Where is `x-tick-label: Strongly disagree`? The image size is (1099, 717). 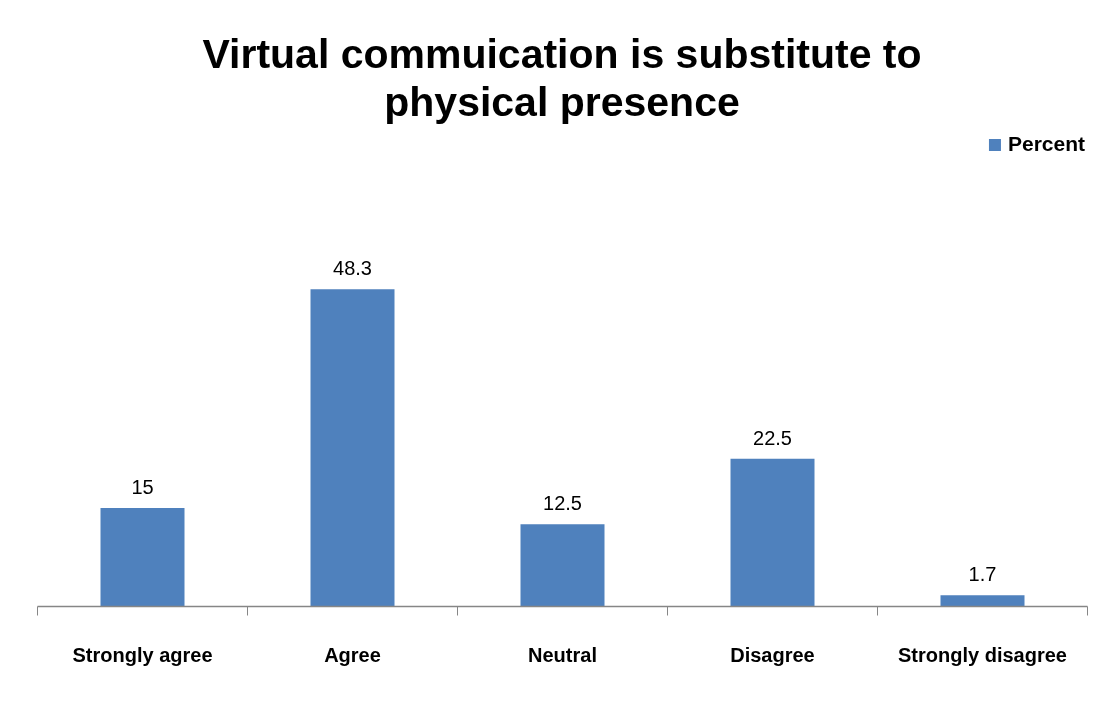 x-tick-label: Strongly disagree is located at coordinates (982, 654).